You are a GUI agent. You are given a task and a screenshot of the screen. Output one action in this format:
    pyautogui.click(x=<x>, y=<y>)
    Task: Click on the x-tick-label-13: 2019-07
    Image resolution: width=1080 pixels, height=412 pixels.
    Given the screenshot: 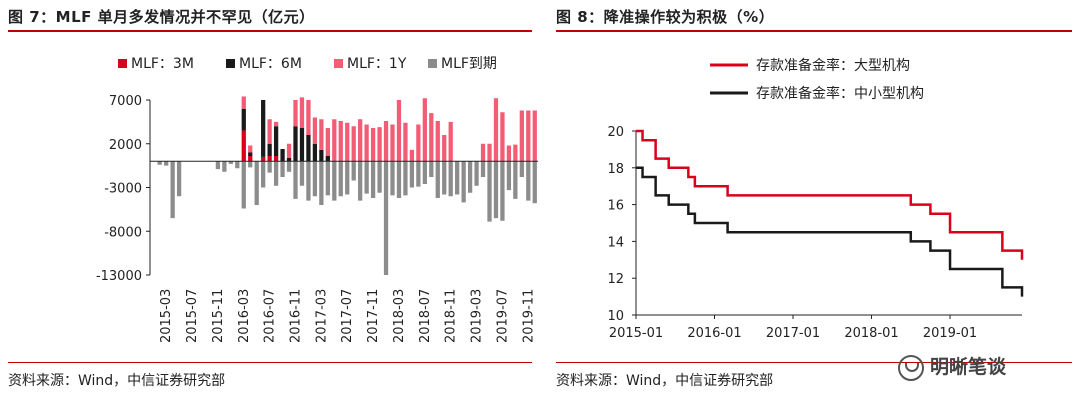 What is the action you would take?
    pyautogui.click(x=502, y=316)
    